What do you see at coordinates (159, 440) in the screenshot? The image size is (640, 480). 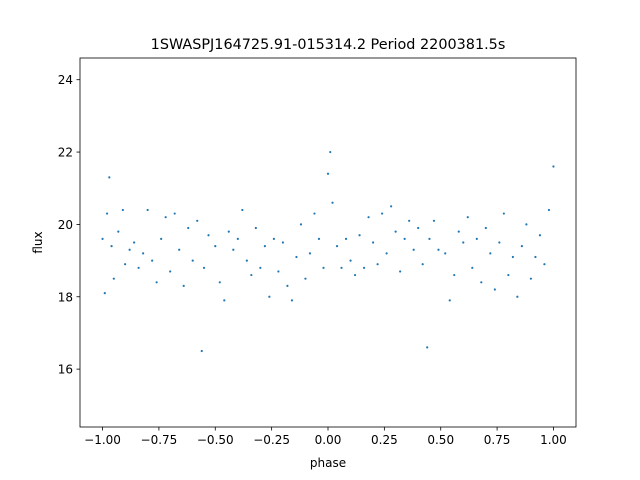 I see `x-tick-label: −0.75` at bounding box center [159, 440].